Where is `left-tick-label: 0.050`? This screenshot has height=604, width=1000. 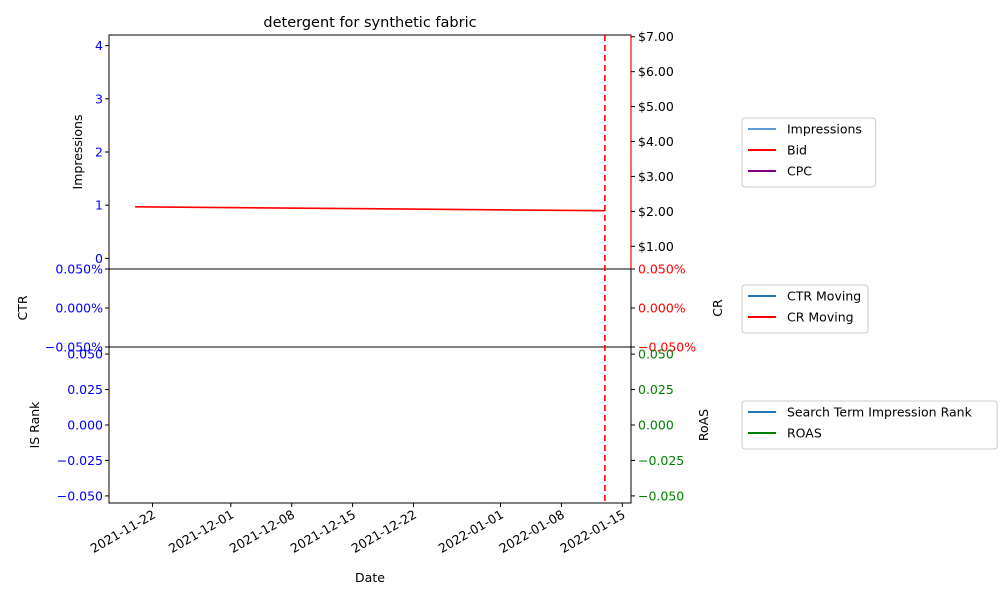 left-tick-label: 0.050 is located at coordinates (85, 354).